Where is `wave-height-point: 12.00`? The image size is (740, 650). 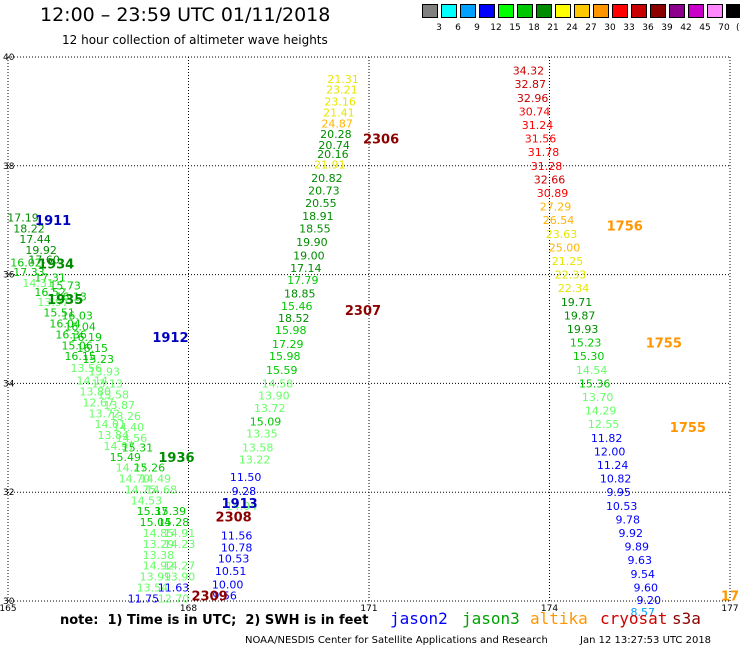
wave-height-point: 12.00 is located at coordinates (610, 451).